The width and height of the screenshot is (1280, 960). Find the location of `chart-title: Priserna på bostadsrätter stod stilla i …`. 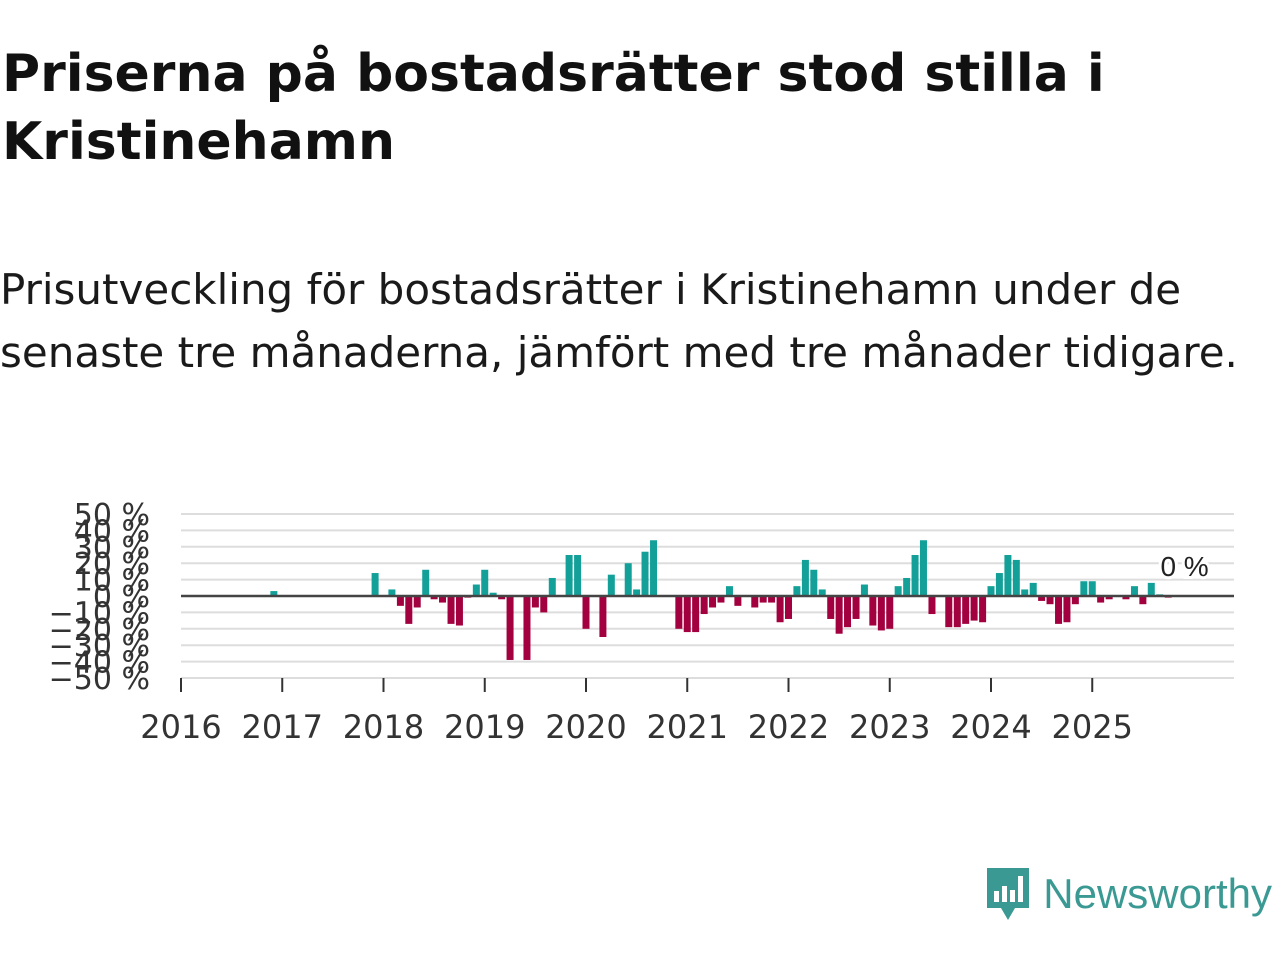

chart-title: Priserna på bostadsrätter stod stilla i … is located at coordinates (553, 108).